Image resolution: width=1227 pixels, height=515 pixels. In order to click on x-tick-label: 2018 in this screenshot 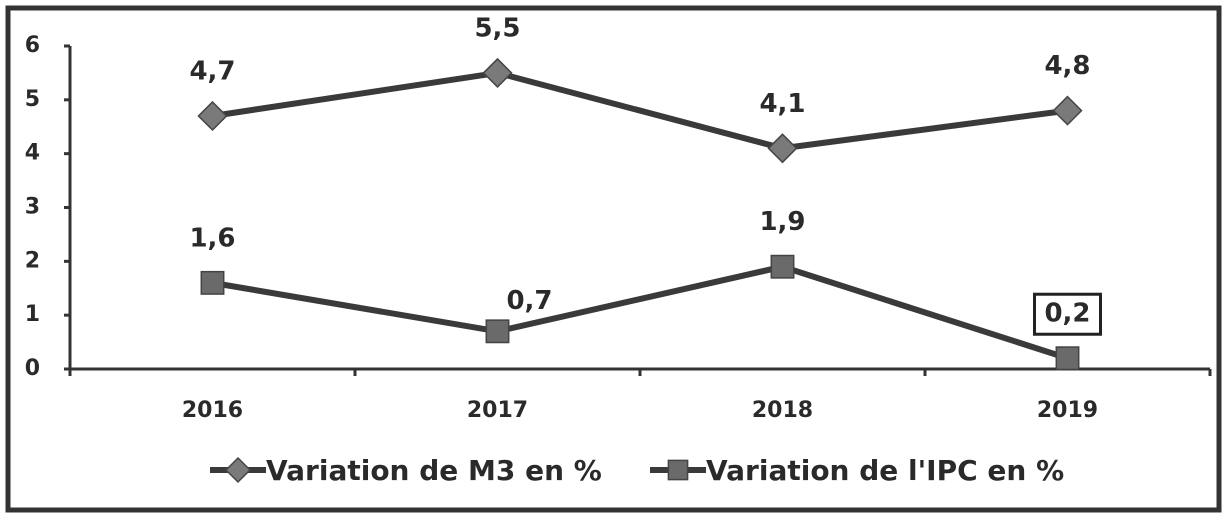, I will do `click(782, 410)`.